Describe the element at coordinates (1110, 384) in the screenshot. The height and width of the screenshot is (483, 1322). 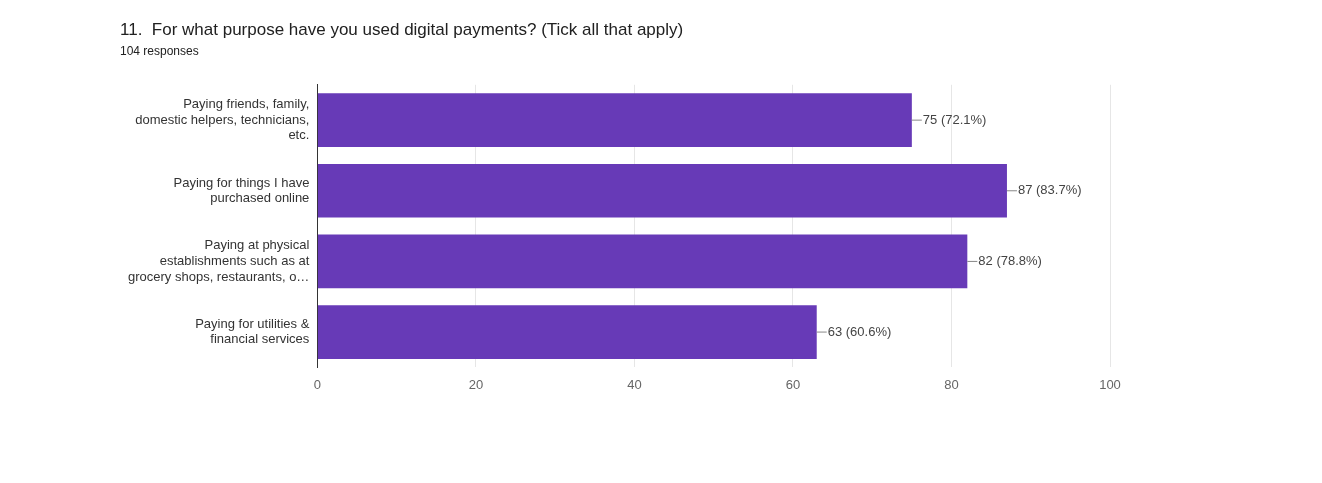
I see `x-tick-label: 100` at that location.